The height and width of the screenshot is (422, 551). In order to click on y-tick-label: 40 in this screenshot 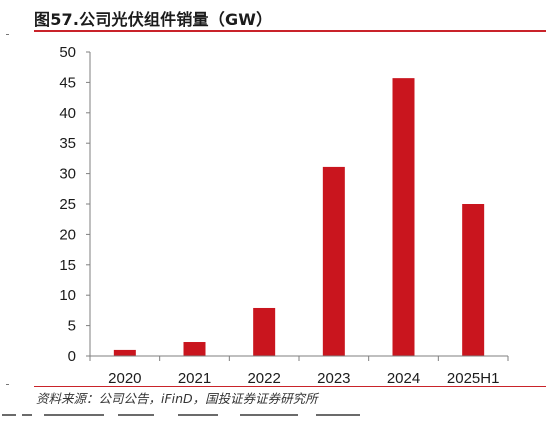, I will do `click(67, 113)`.